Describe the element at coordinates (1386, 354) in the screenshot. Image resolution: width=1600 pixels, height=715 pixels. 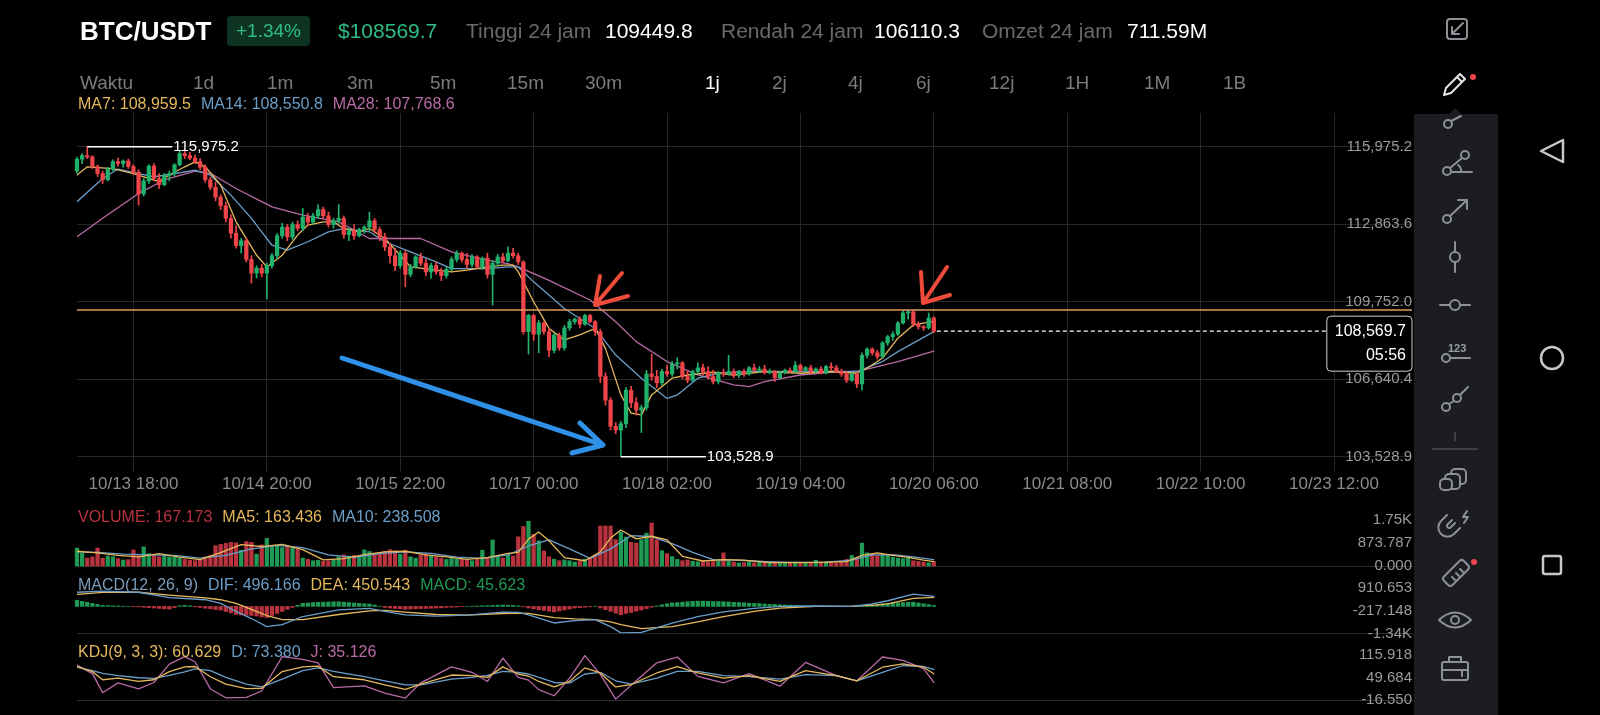
I see `annotation: 05:56` at that location.